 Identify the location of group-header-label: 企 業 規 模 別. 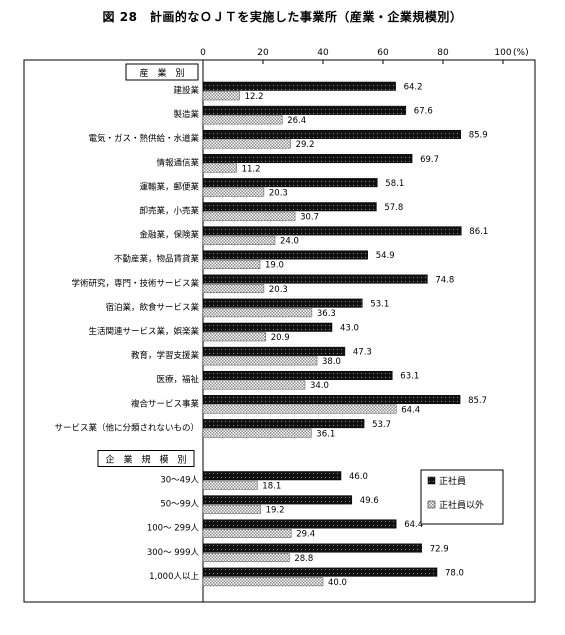
(145, 460).